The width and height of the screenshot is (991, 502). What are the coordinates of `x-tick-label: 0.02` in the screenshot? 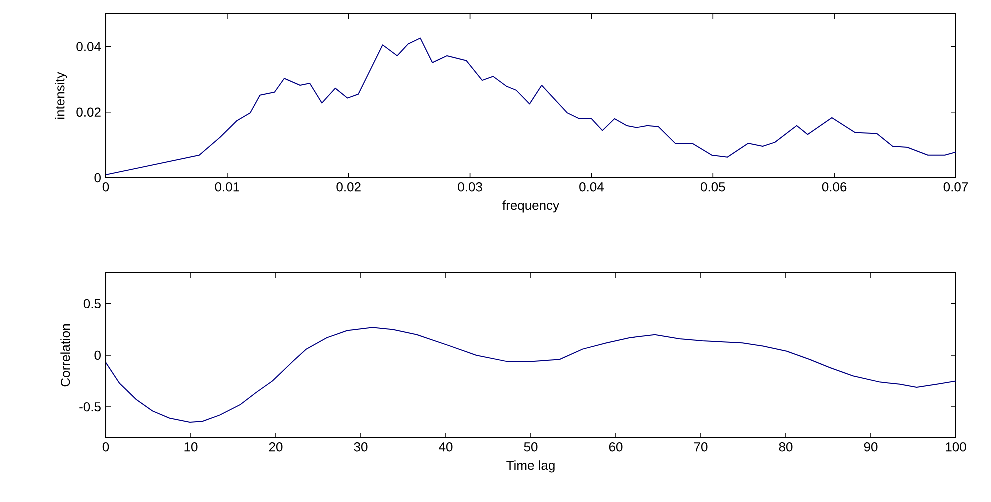 It's located at (348, 187).